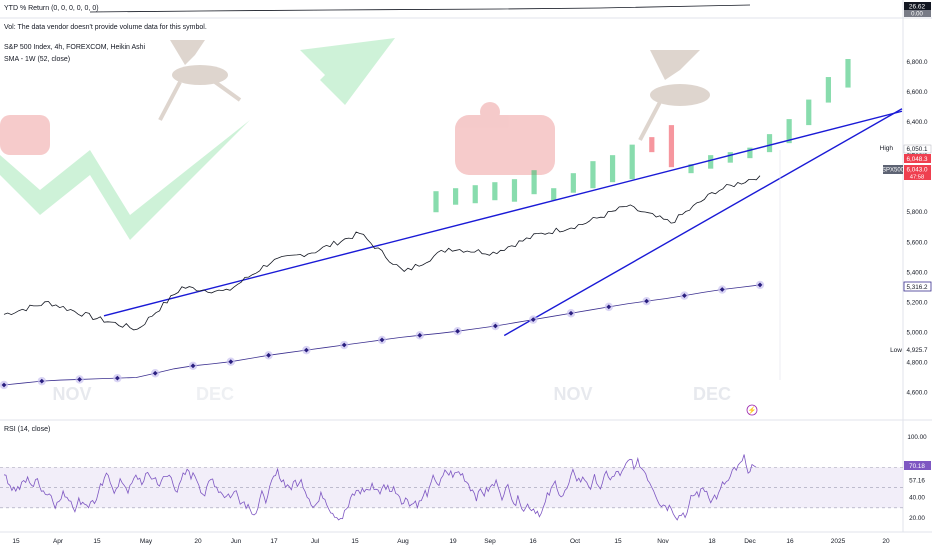 This screenshot has height=555, width=932. What do you see at coordinates (917, 15) in the screenshot?
I see `ytd-badge-zero: 0.00` at bounding box center [917, 15].